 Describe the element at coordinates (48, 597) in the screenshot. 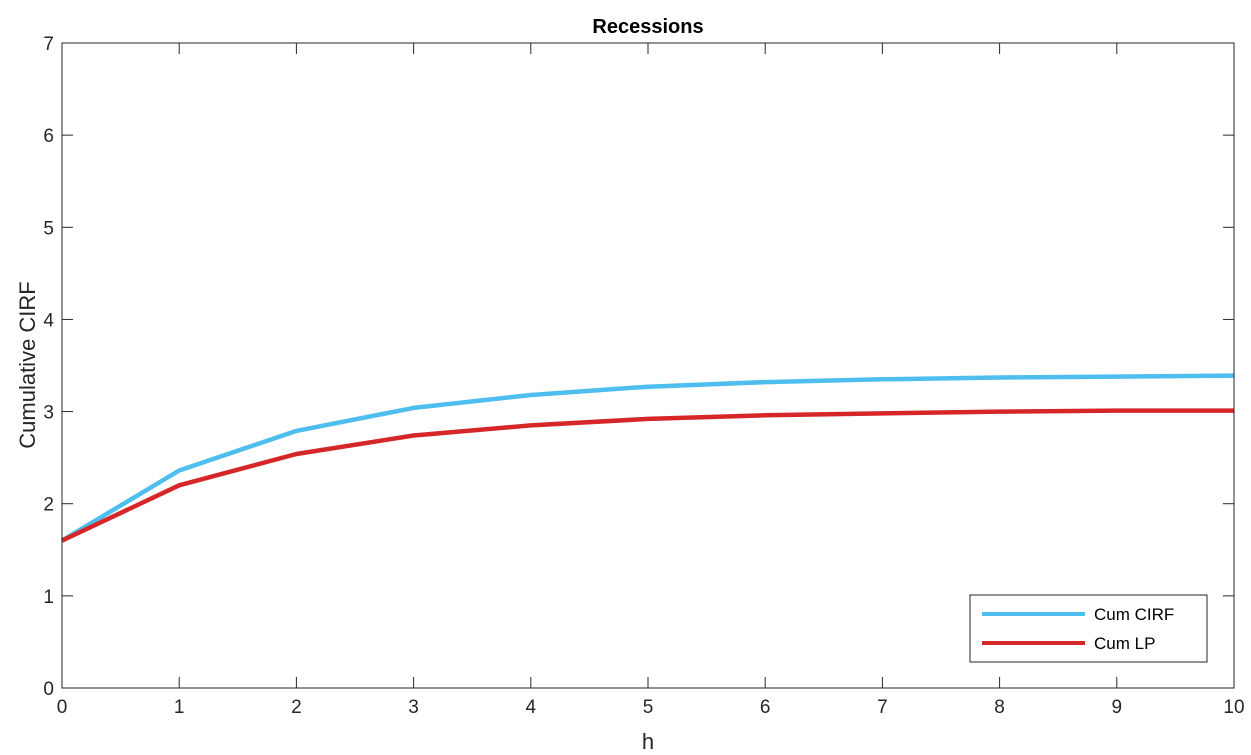

I see `y-tick-label: 1` at that location.